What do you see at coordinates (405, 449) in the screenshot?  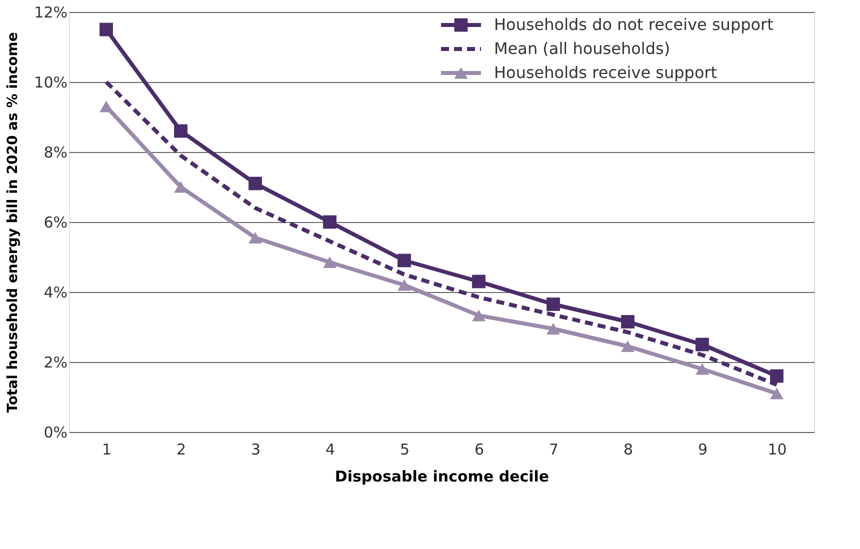 I see `x-tick-label: 5` at bounding box center [405, 449].